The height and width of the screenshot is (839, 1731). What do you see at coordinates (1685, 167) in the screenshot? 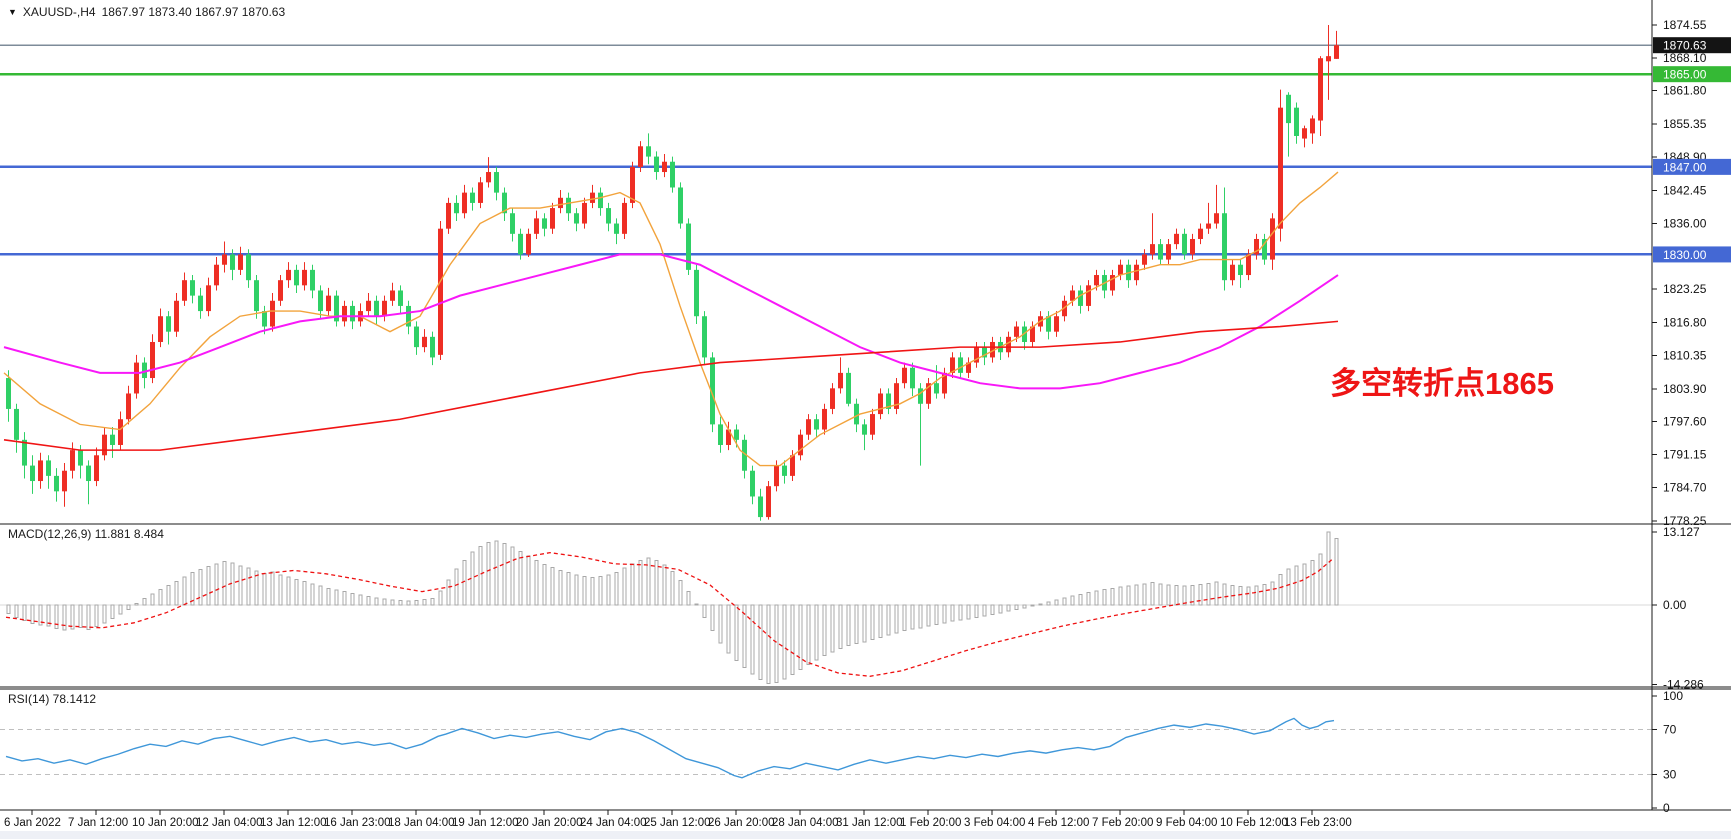
I see `price-badge-label: 1847.00` at bounding box center [1685, 167].